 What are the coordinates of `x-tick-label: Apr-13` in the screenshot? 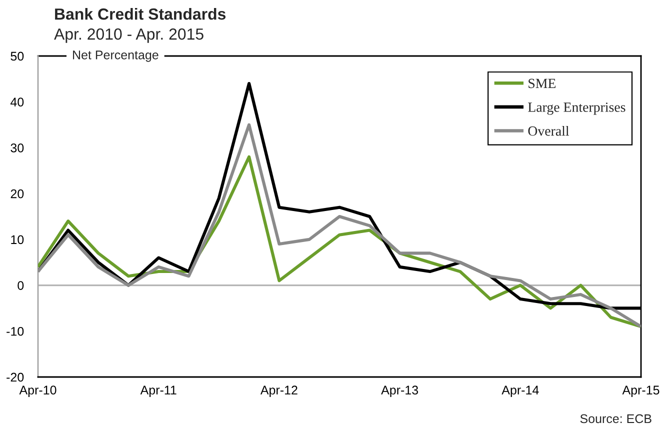 It's located at (399, 391).